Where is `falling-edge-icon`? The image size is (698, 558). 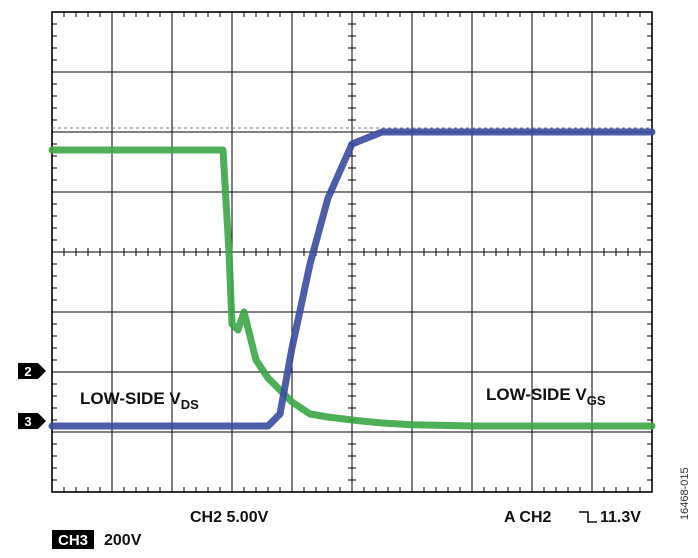 falling-edge-icon is located at coordinates (588, 517).